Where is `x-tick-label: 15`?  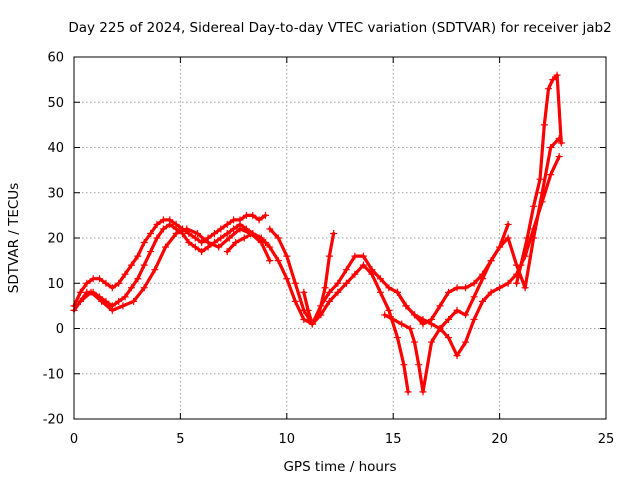 x-tick-label: 15 is located at coordinates (393, 439).